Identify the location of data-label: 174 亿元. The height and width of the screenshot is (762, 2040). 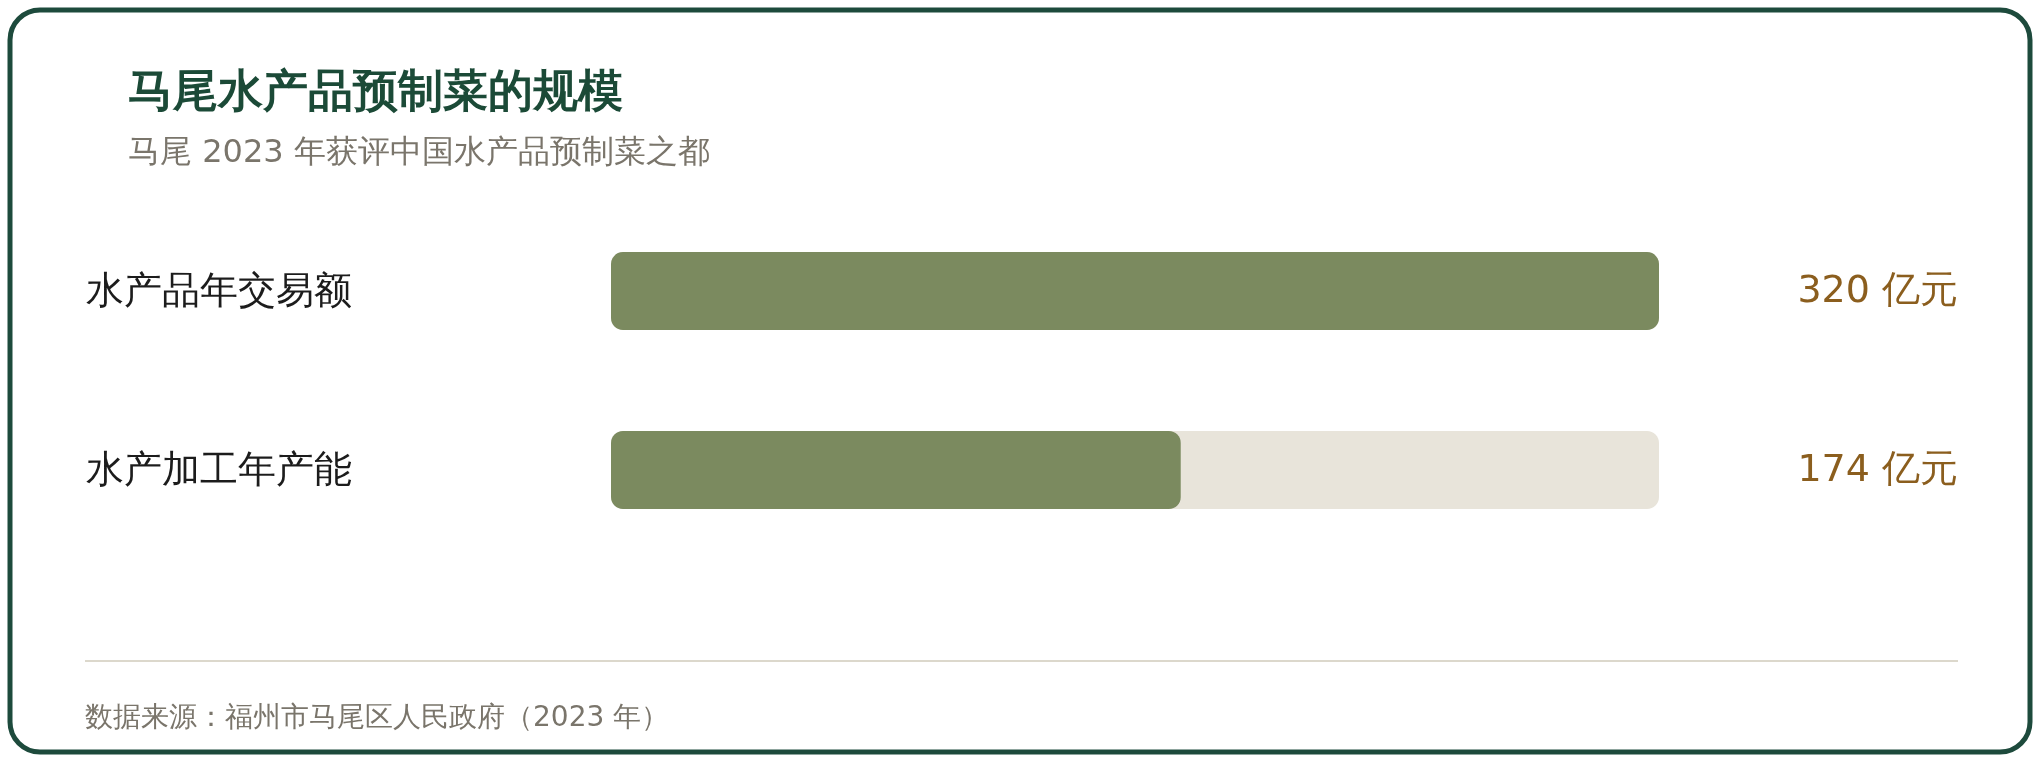
(1877, 468).